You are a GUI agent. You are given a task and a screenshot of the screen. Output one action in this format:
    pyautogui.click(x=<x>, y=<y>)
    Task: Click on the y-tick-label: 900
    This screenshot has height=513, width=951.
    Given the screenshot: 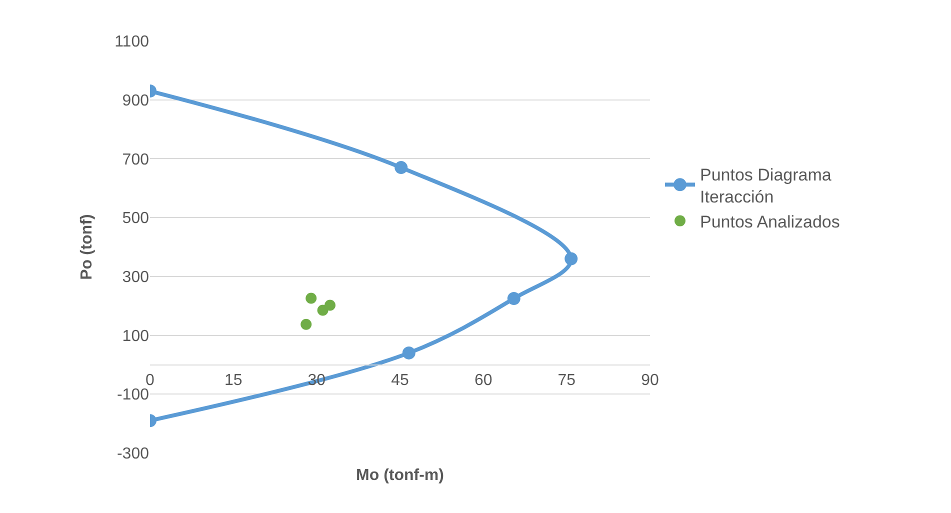 What is the action you would take?
    pyautogui.click(x=136, y=101)
    